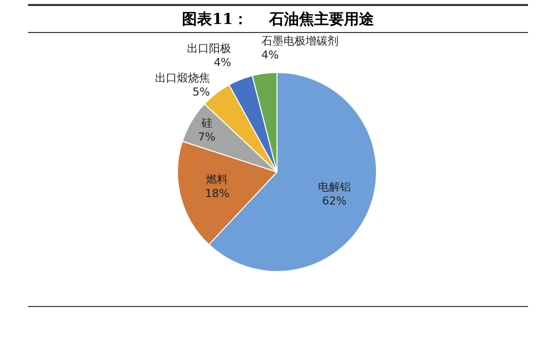  I want to click on chart-title: 图表11： 石油焦主要用途, so click(278, 18).